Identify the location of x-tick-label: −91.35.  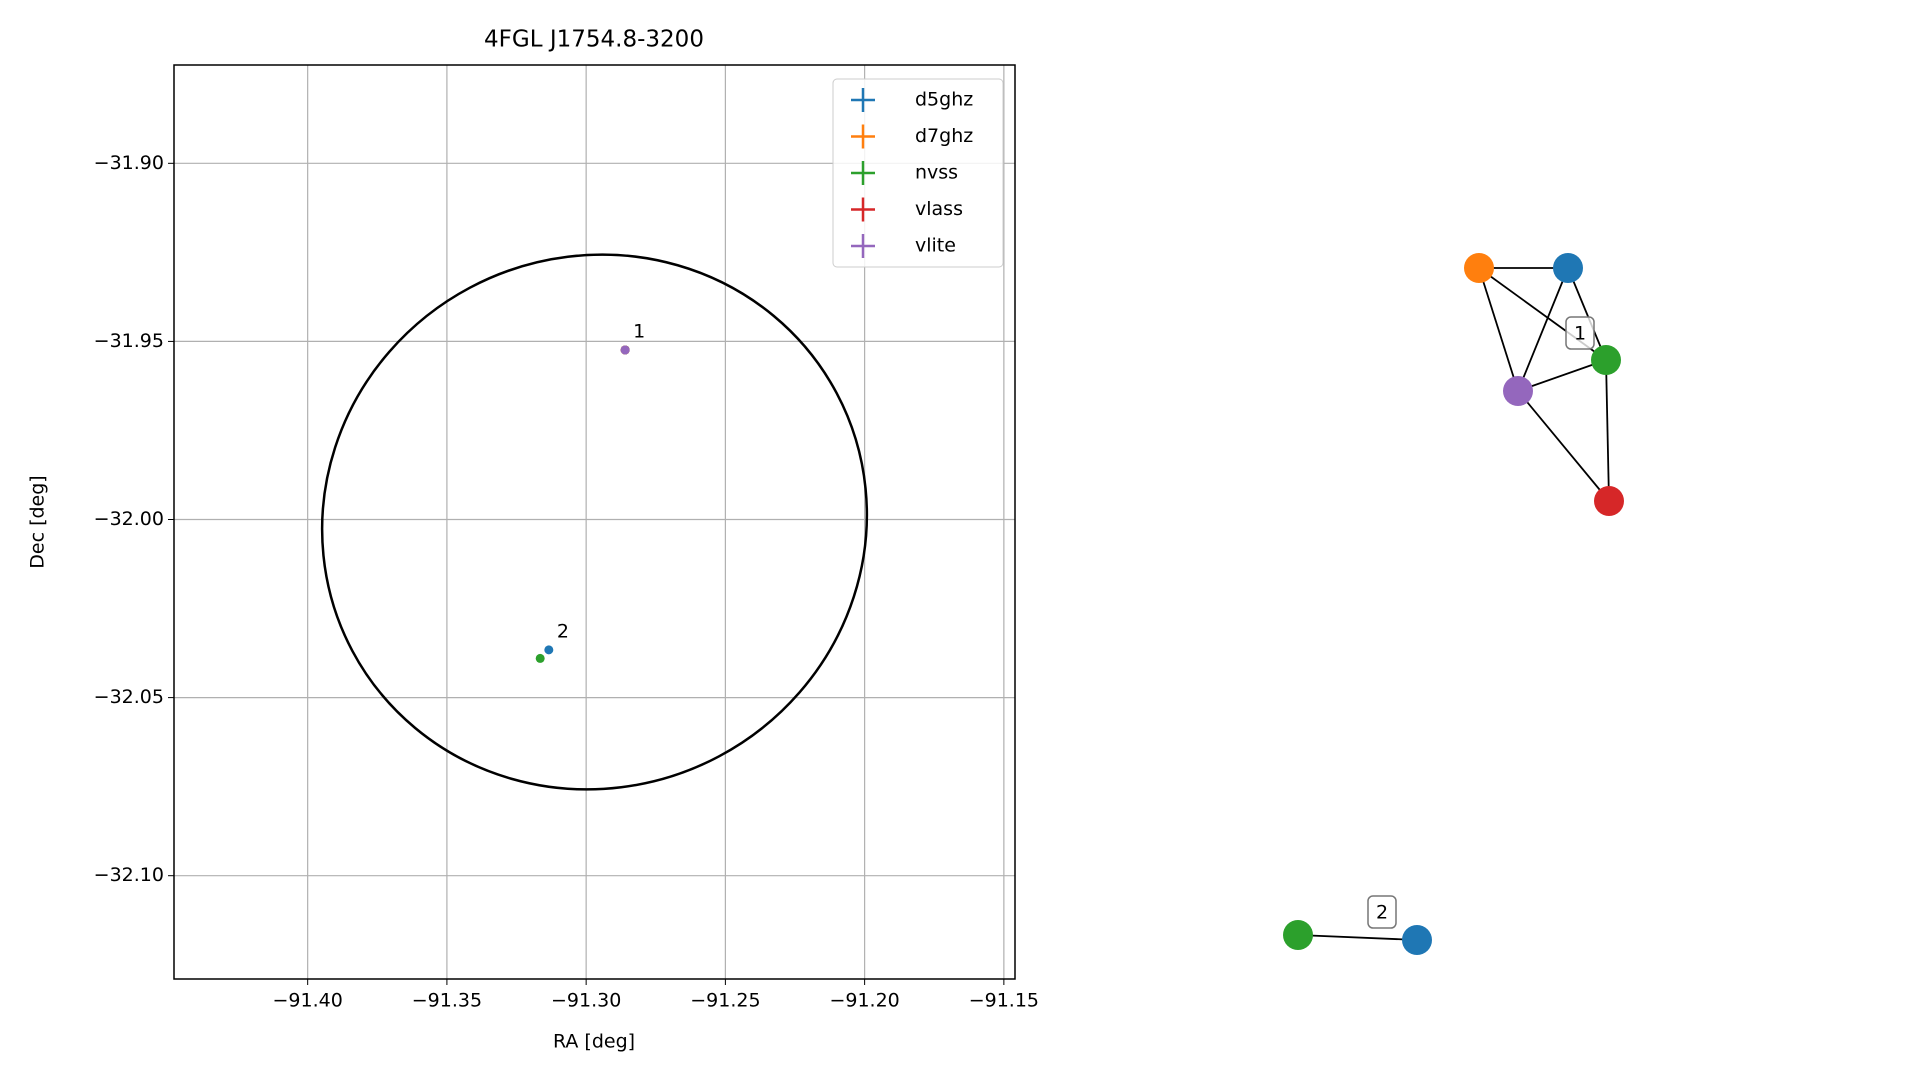
(447, 1001).